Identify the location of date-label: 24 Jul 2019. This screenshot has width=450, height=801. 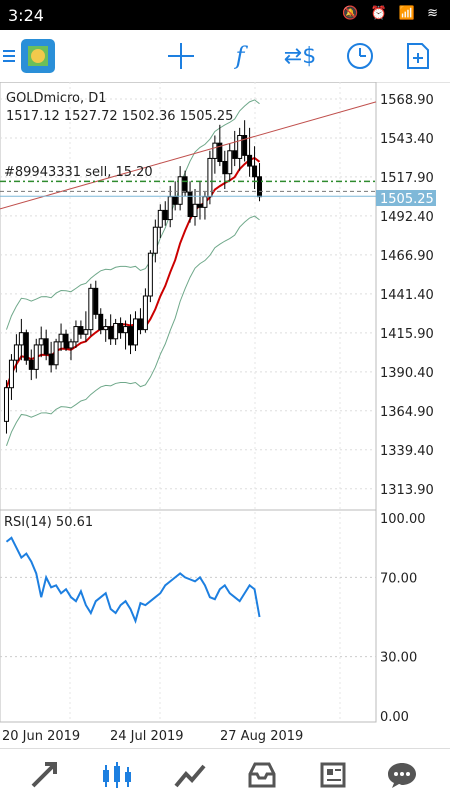
(147, 736).